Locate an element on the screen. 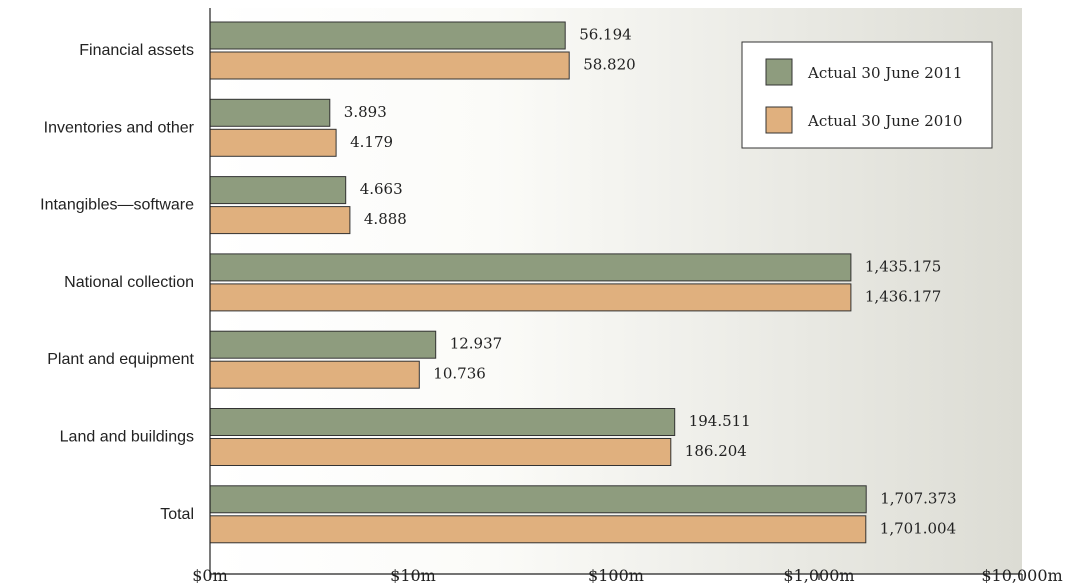 The width and height of the screenshot is (1068, 583). x-tick-label: $10m is located at coordinates (413, 574).